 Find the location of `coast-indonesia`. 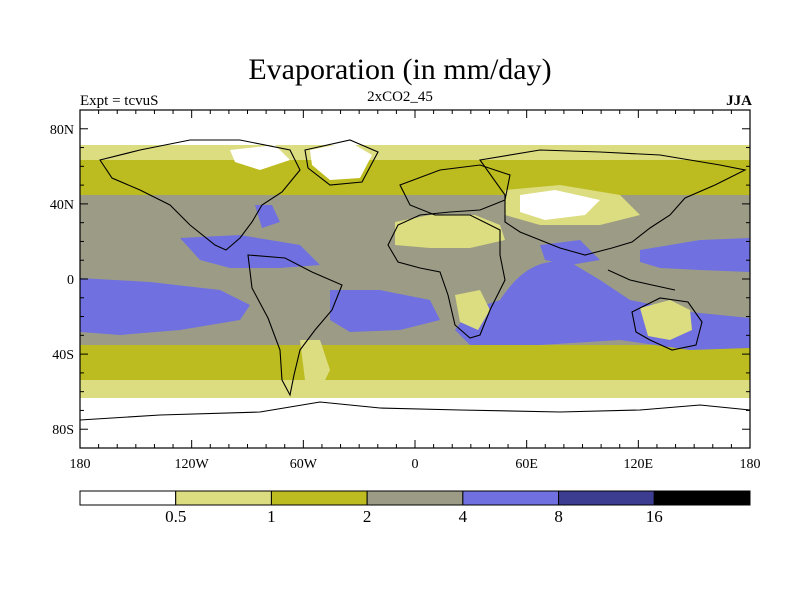

coast-indonesia is located at coordinates (641, 280).